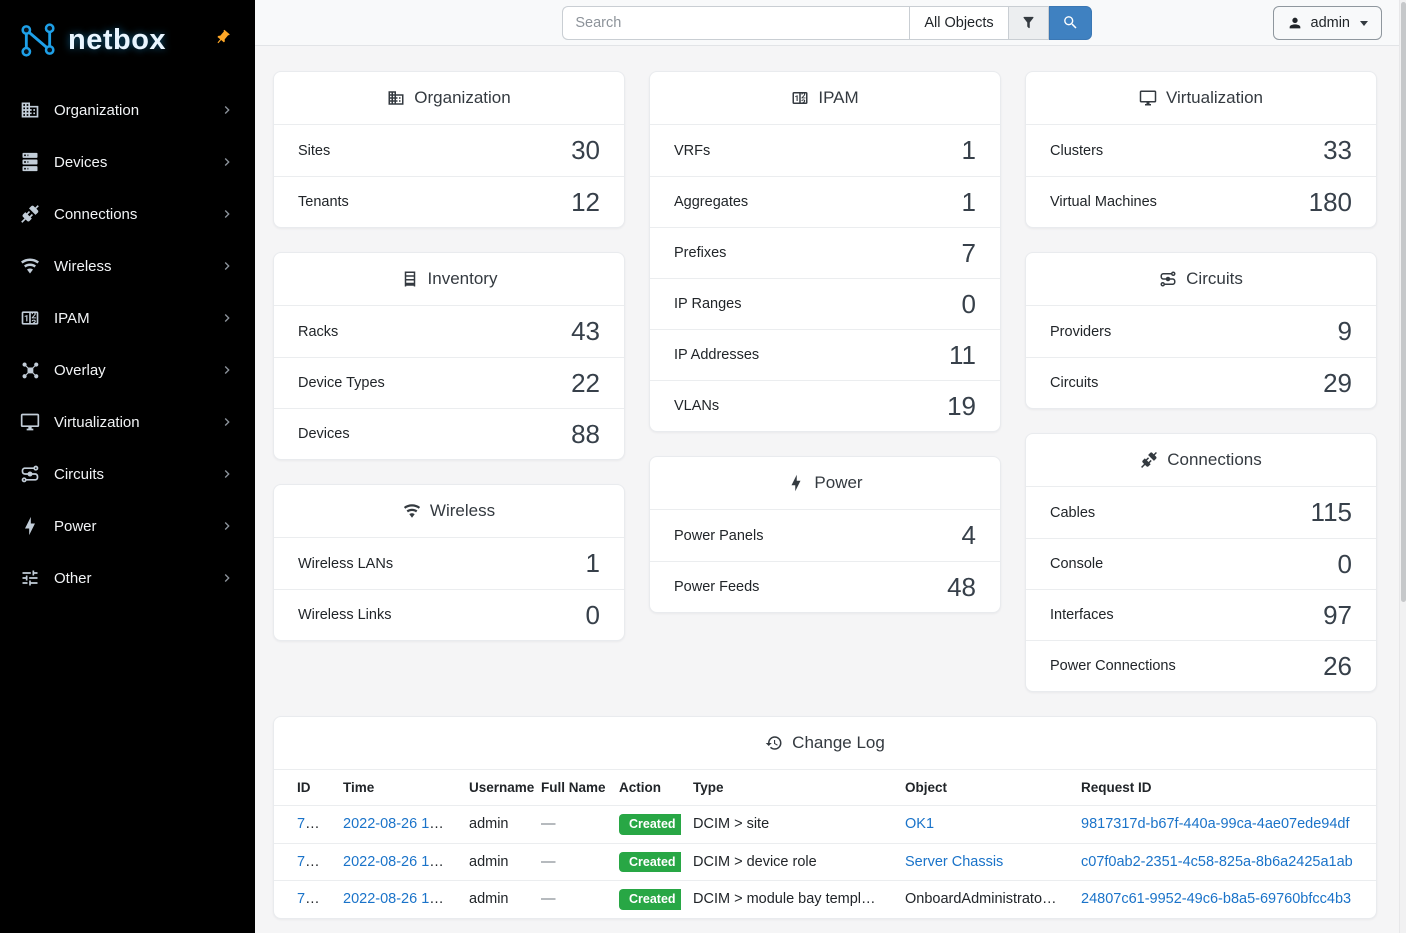 This screenshot has height=933, width=1406. Describe the element at coordinates (97, 422) in the screenshot. I see `sidebar-item-label: Virtualization` at that location.